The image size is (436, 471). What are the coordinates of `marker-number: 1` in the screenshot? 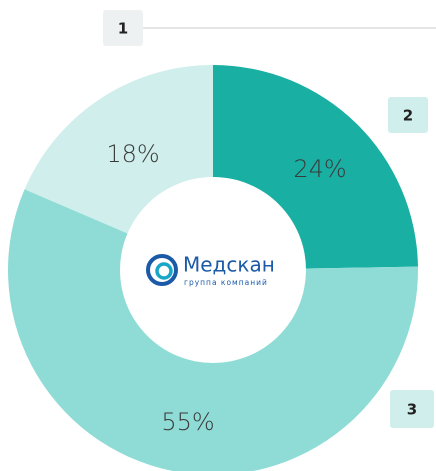 It's located at (123, 29).